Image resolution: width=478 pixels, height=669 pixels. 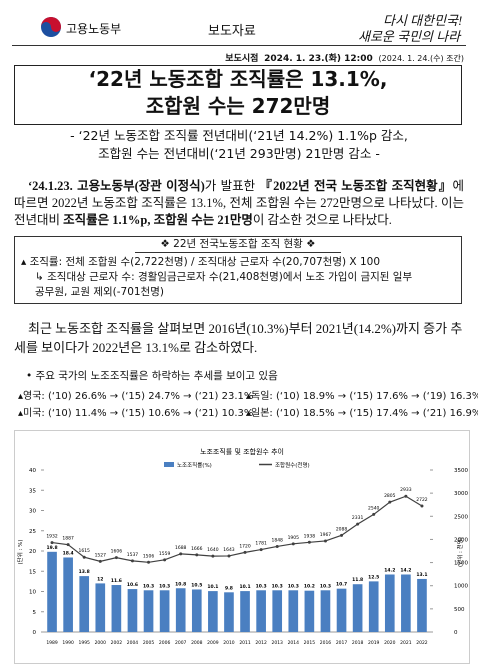 I want to click on line-label: 1606, so click(x=117, y=552).